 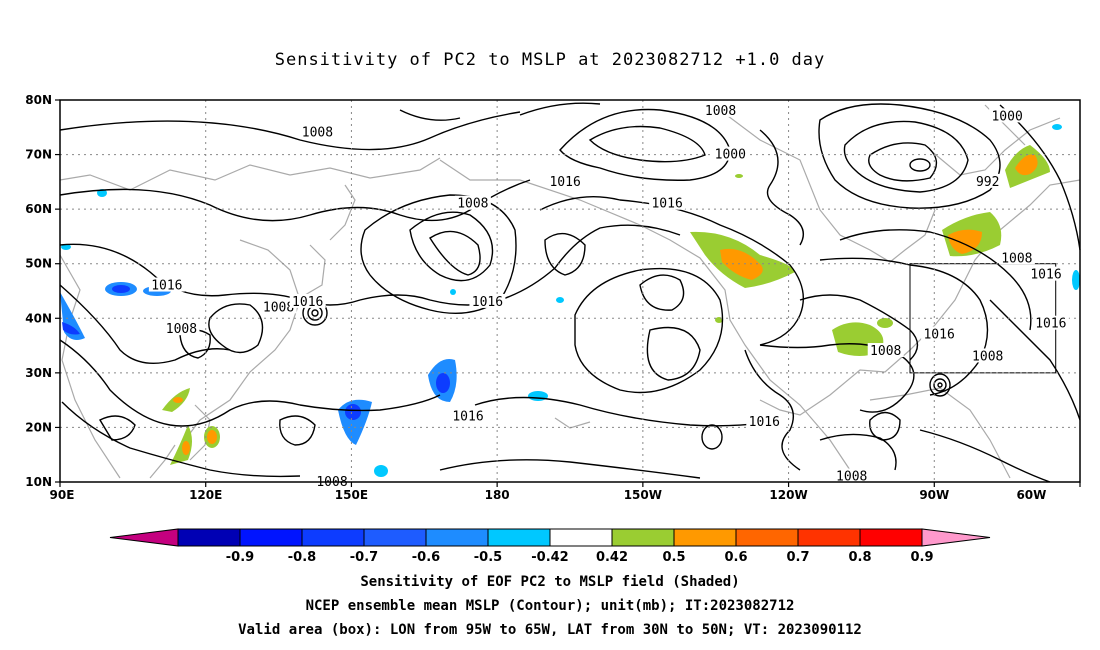 I want to click on colorbar-label: 0.8, so click(x=859, y=557).